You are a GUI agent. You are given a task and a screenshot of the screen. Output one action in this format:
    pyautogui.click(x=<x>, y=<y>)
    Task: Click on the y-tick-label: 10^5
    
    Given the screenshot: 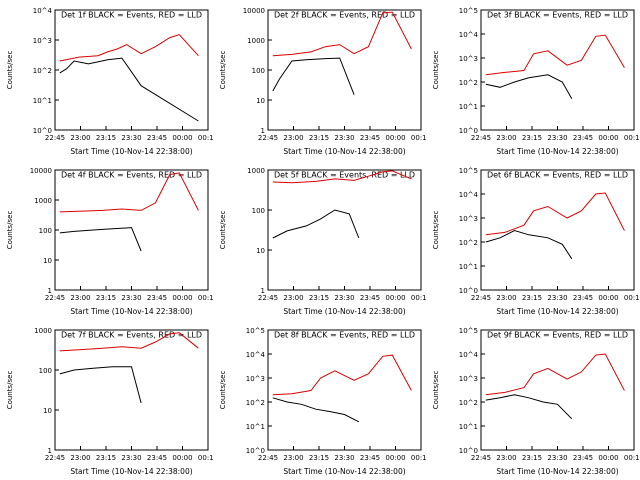 What is the action you would take?
    pyautogui.click(x=468, y=331)
    